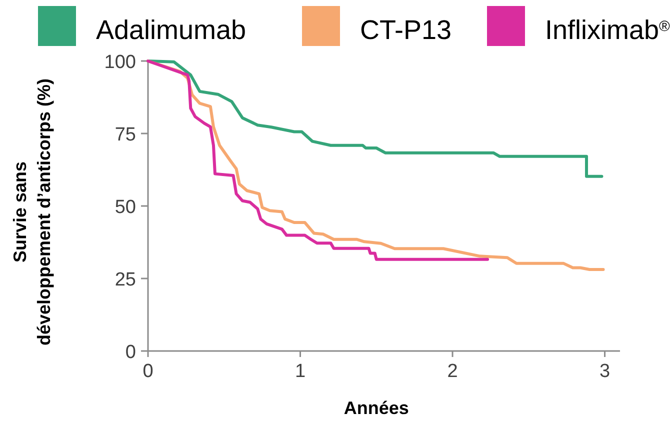  Describe the element at coordinates (125, 207) in the screenshot. I see `y-tick-label: 50` at that location.